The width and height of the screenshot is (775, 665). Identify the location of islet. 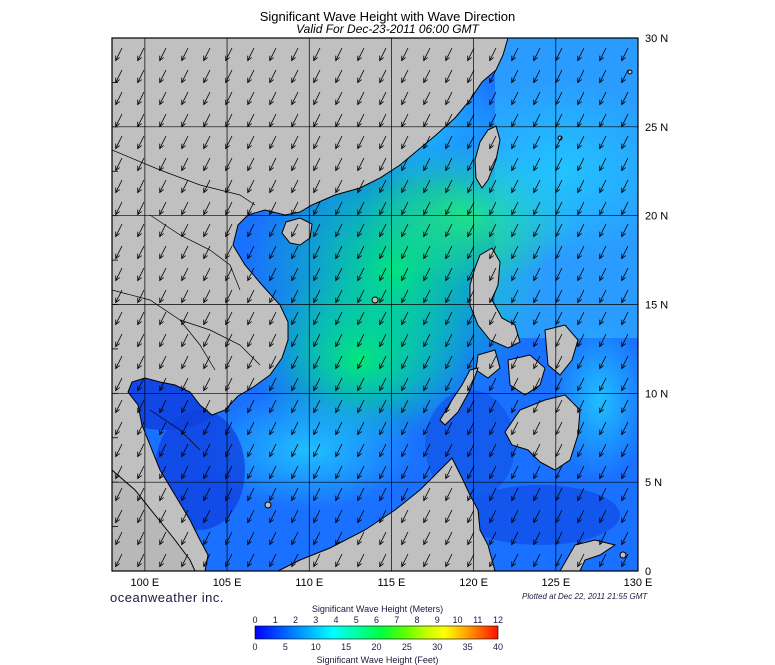
(375, 300).